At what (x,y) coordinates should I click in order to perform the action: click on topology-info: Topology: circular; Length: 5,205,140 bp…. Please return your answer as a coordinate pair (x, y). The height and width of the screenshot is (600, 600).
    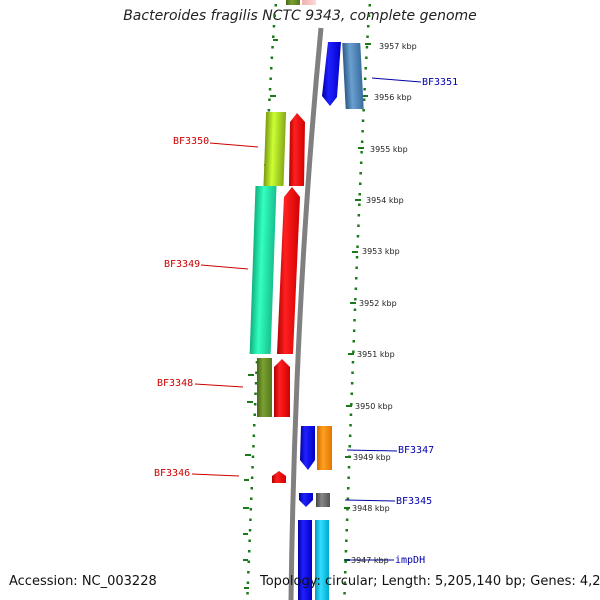
    Looking at the image, I should click on (430, 581).